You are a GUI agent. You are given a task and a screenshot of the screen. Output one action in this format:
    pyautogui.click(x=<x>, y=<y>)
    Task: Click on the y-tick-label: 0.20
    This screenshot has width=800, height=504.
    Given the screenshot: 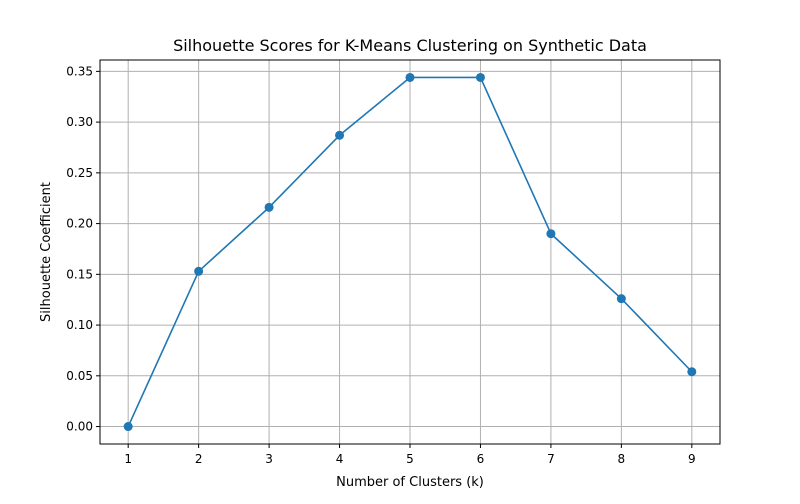 What is the action you would take?
    pyautogui.click(x=79, y=224)
    